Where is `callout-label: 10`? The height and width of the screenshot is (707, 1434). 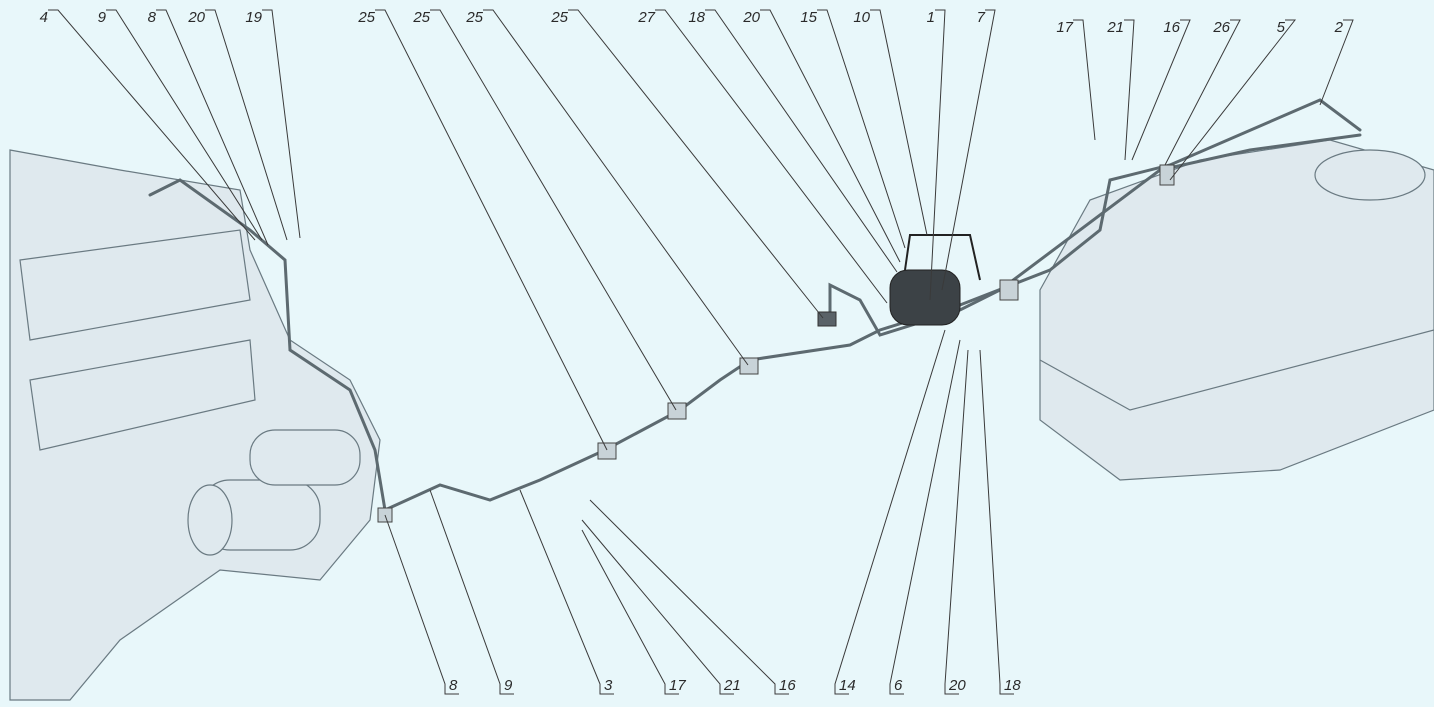 callout-label: 10 is located at coordinates (861, 17).